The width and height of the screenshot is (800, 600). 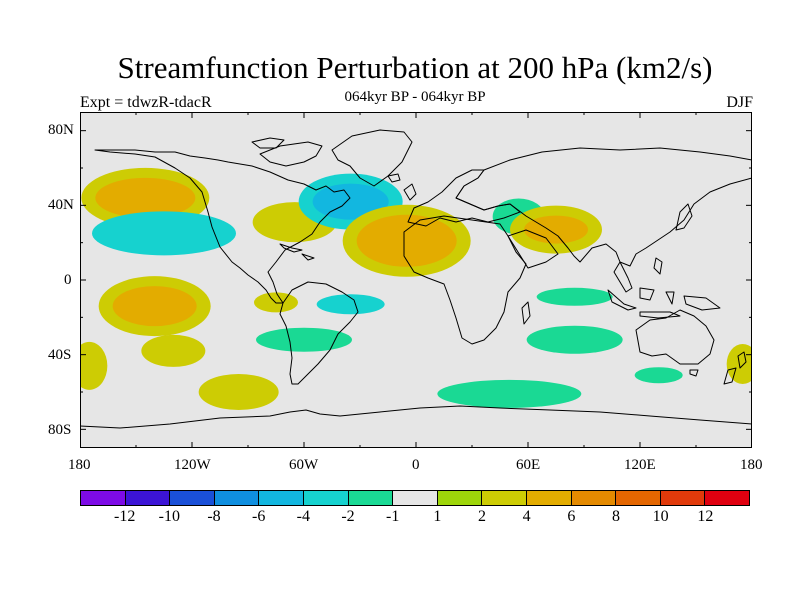 What do you see at coordinates (303, 516) in the screenshot?
I see `colorbar-label: -4` at bounding box center [303, 516].